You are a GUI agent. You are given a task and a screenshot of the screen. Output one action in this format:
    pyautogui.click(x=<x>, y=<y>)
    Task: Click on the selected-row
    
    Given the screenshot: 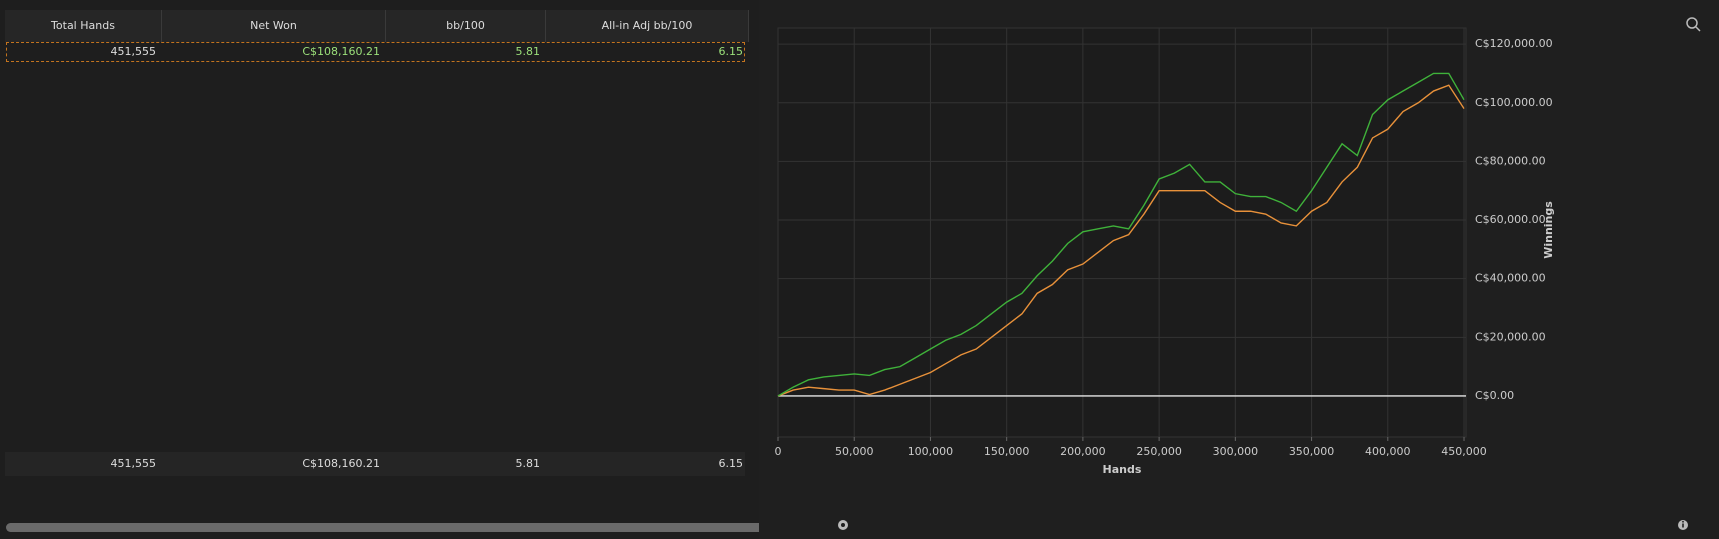 What is the action you would take?
    pyautogui.click(x=375, y=52)
    